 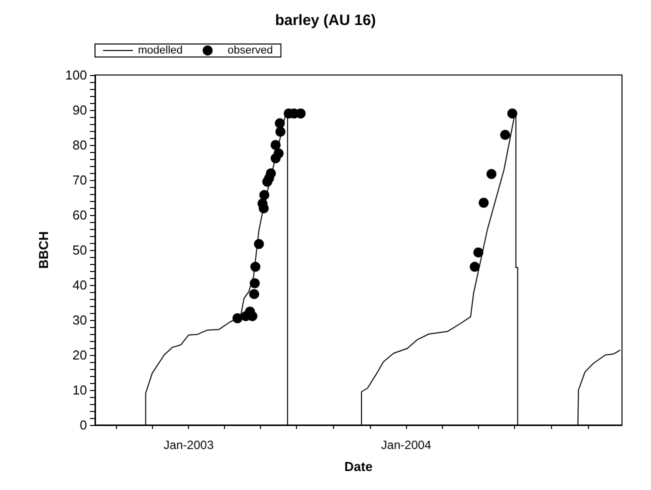 What do you see at coordinates (358, 466) in the screenshot?
I see `x-axis-title: Date` at bounding box center [358, 466].